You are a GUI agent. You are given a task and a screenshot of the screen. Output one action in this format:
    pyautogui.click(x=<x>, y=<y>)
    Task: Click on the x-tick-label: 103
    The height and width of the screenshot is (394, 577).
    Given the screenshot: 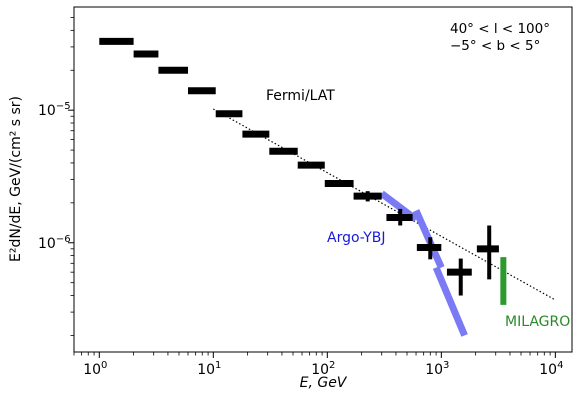 What is the action you would take?
    pyautogui.click(x=437, y=369)
    